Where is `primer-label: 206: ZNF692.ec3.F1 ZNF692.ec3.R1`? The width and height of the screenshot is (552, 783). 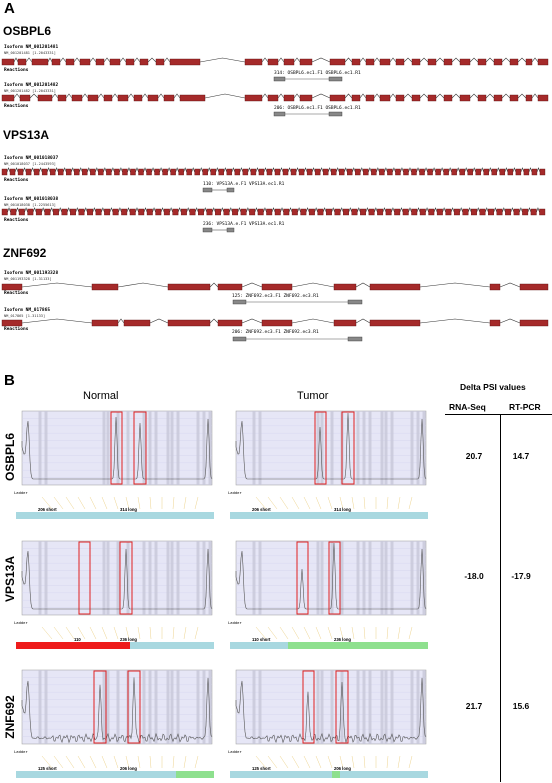 primer-label: 206: ZNF692.ec3.F1 ZNF692.ec3.R1 is located at coordinates (275, 332).